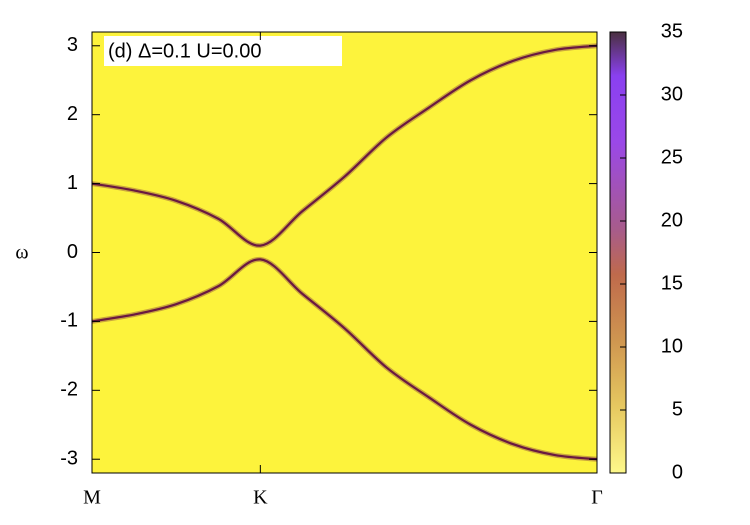 The image size is (750, 525). I want to click on colorbar-tick-label: 5, so click(677, 409).